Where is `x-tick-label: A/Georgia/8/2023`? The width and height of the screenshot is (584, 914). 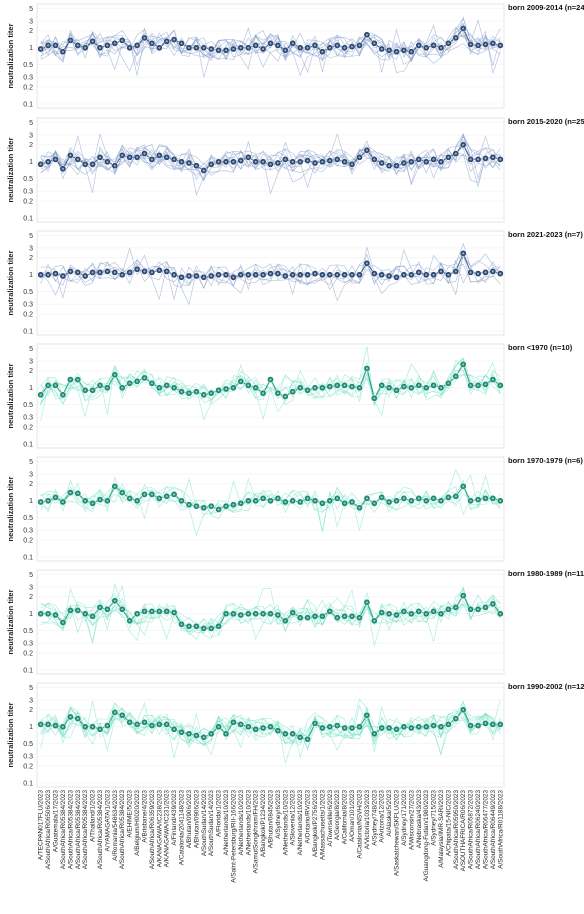 x-tick-label: A/Georgia/8/2023 is located at coordinates (337, 815).